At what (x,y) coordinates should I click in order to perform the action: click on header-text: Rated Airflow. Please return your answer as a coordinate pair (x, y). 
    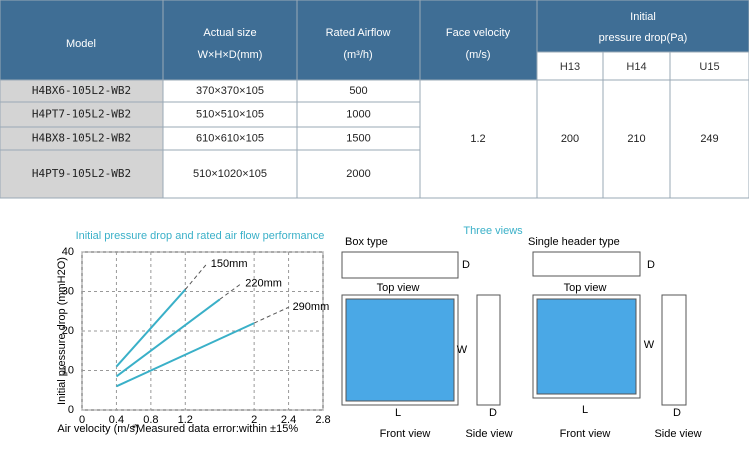
    Looking at the image, I should click on (358, 33).